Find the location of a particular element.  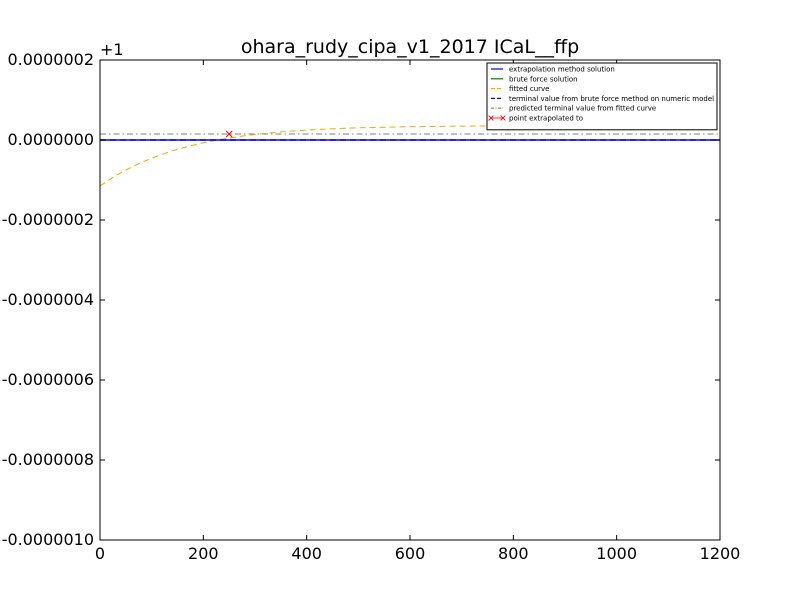

y-tick-label: -0.0000002 is located at coordinates (48, 219).